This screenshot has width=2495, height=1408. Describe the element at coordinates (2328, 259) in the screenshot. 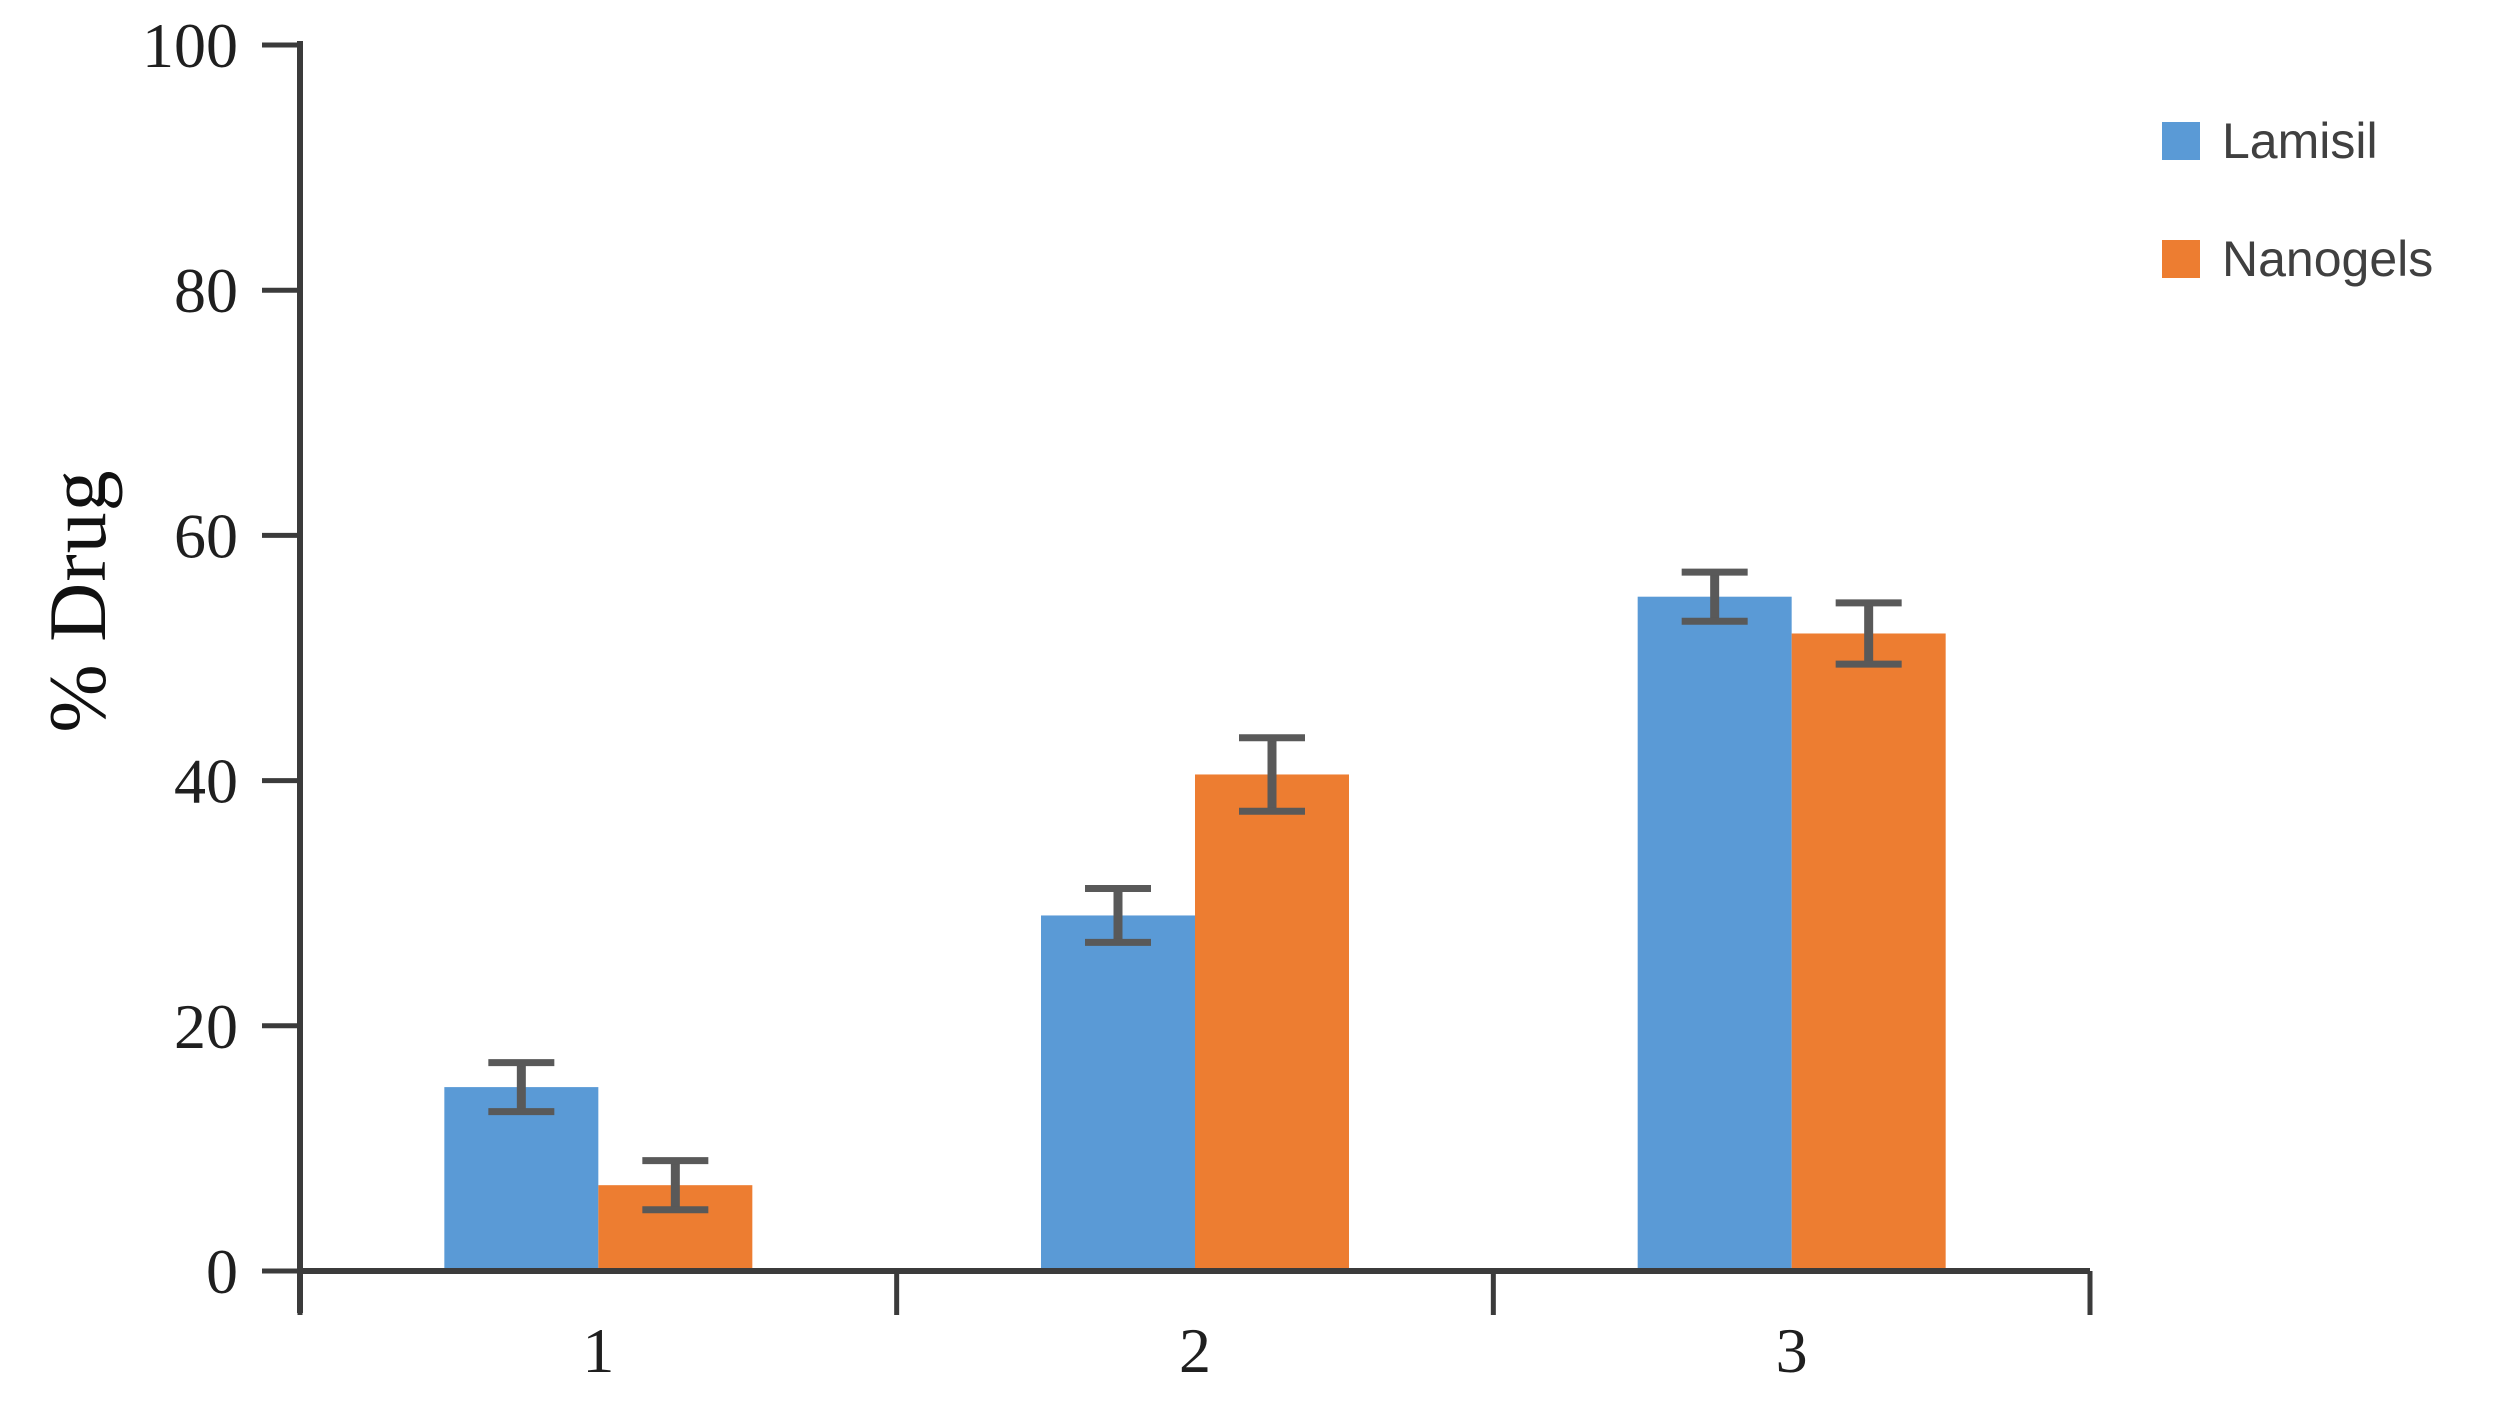

I see `legend-label: Nanogels` at that location.